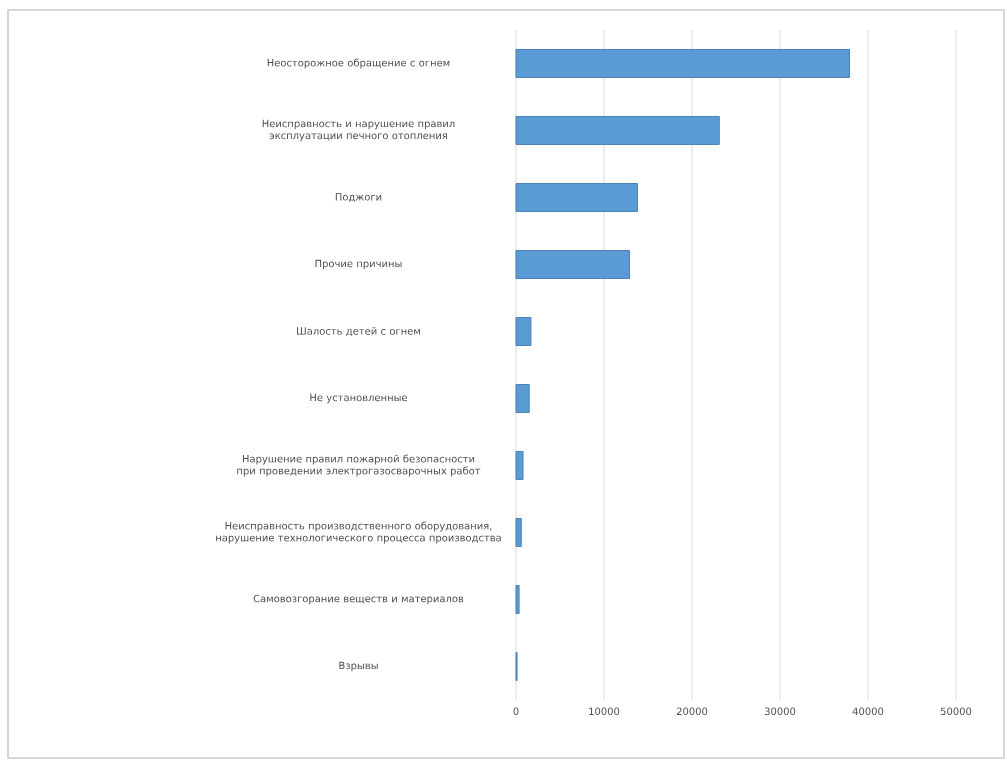 The image size is (1008, 762). Describe the element at coordinates (358, 197) in the screenshot. I see `y-tick-label: Поджоги` at that location.